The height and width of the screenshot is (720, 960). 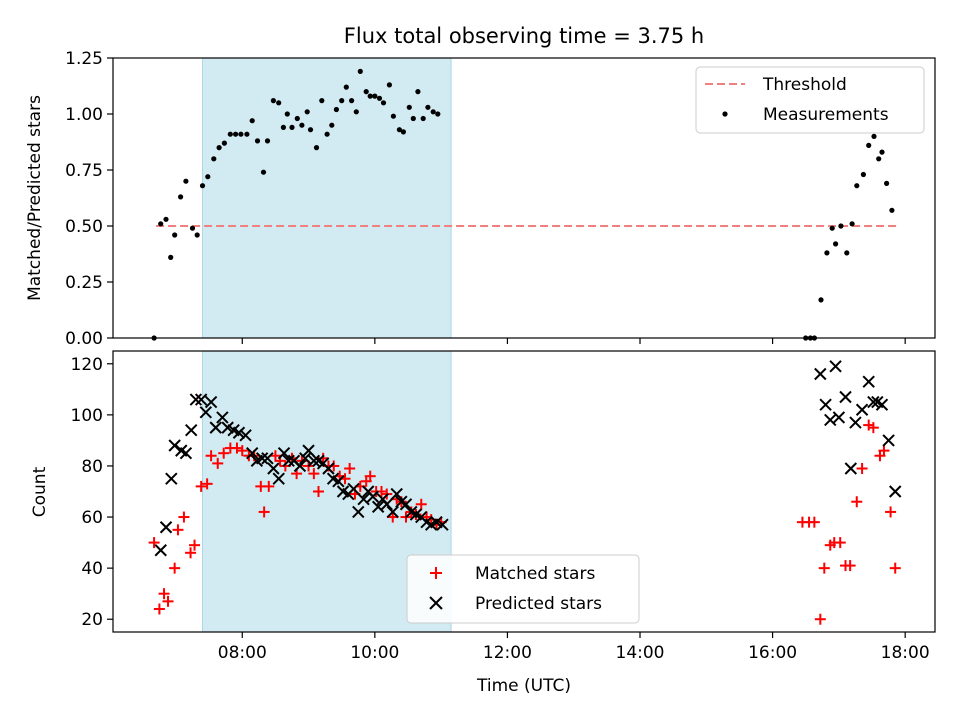 I want to click on legend-matched-label: Matched stars, so click(x=535, y=574).